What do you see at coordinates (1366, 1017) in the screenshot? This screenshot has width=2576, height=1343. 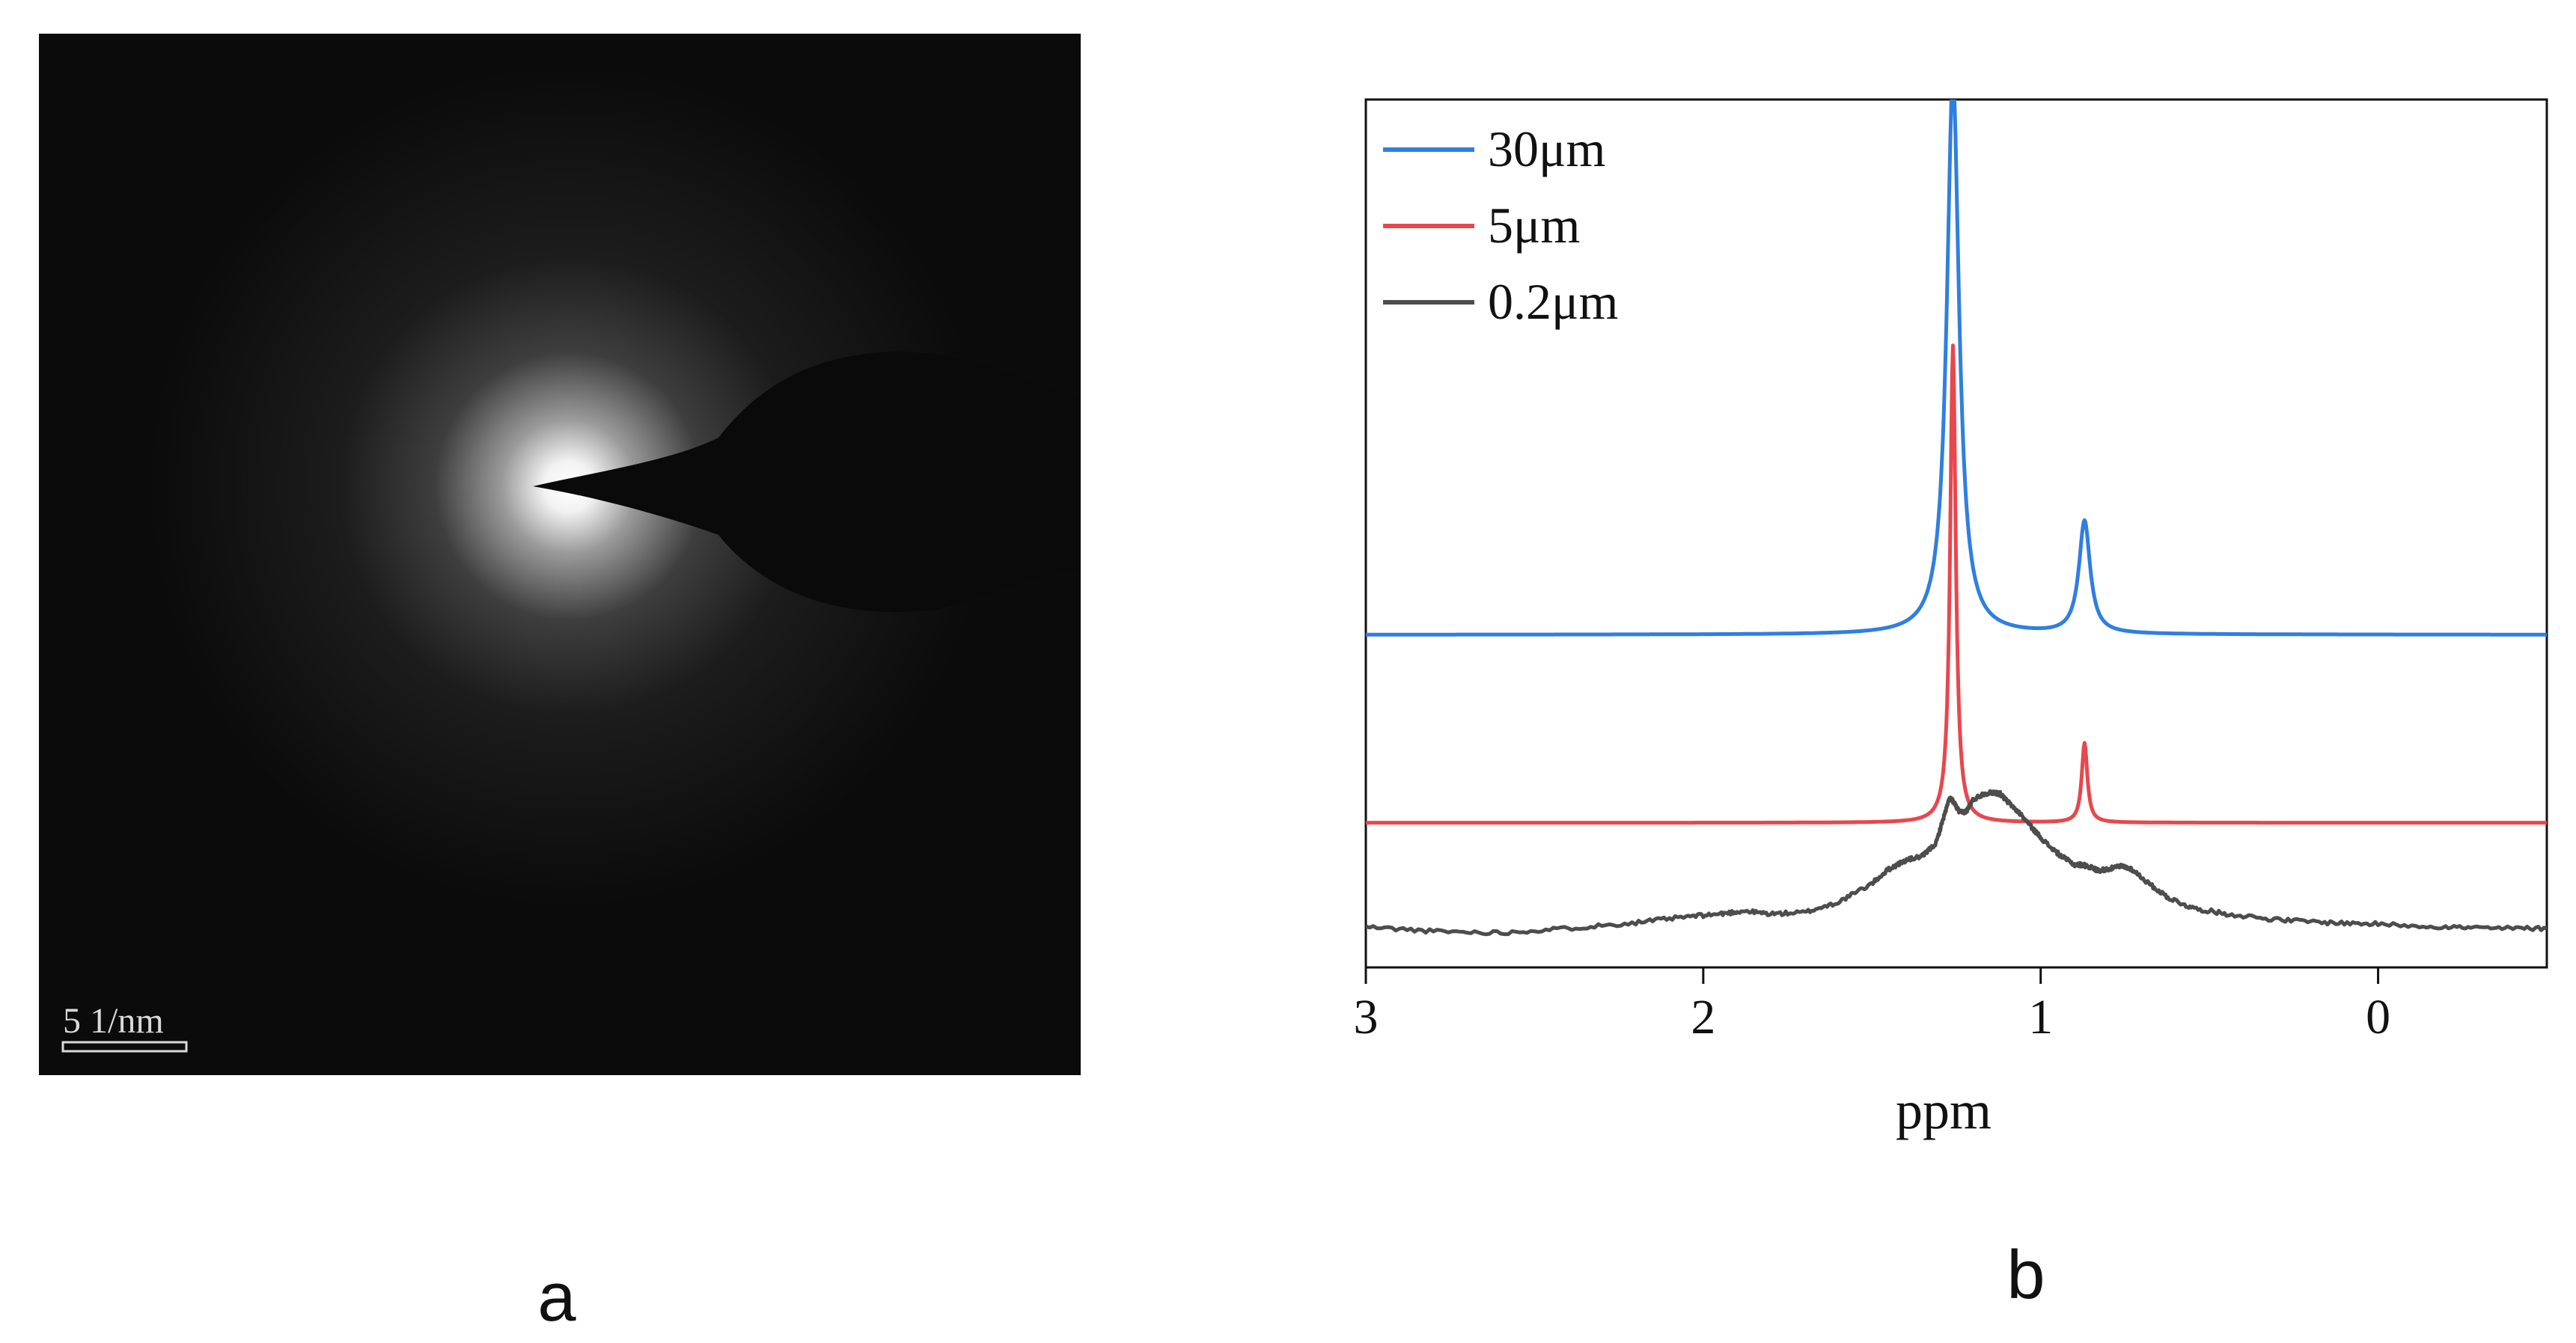 I see `x-tick-label-3: 3` at bounding box center [1366, 1017].